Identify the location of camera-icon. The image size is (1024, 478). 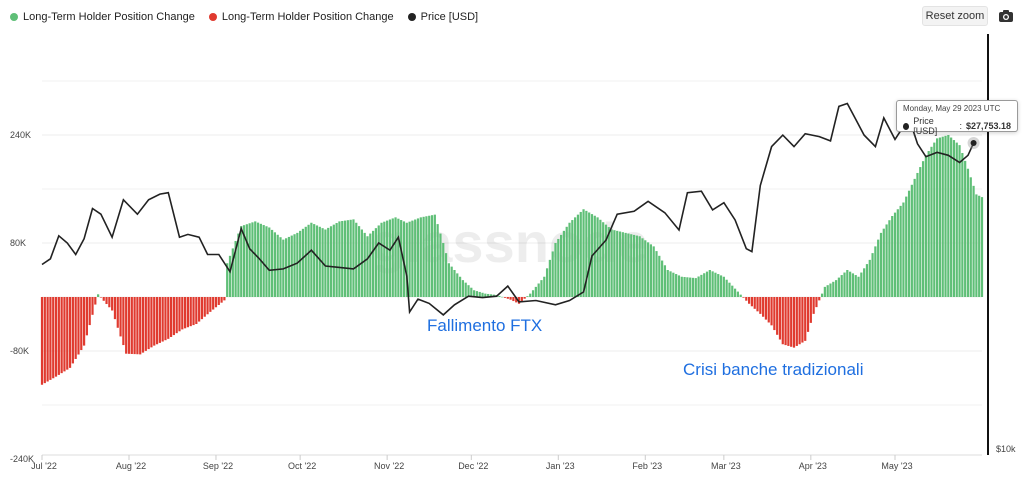
(1006, 16).